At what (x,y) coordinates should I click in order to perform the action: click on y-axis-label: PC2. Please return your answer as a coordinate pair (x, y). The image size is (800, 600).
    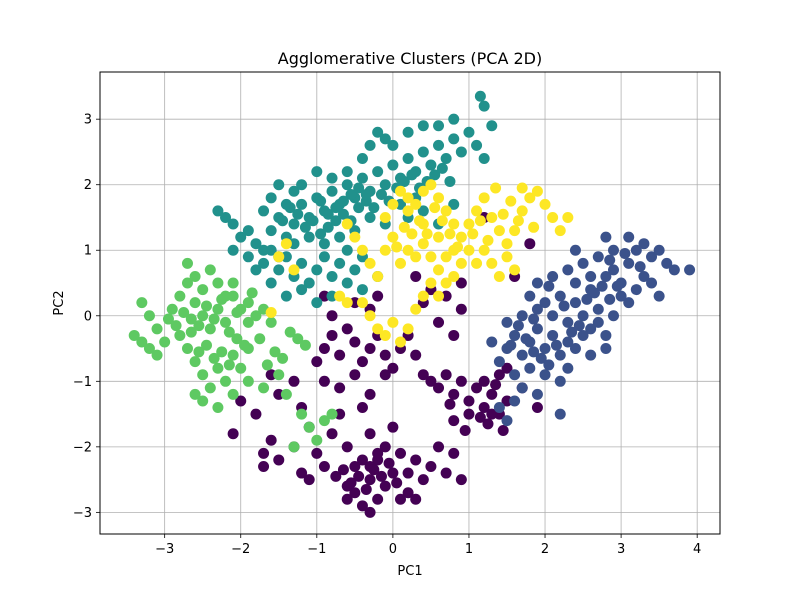
    Looking at the image, I should click on (59, 302).